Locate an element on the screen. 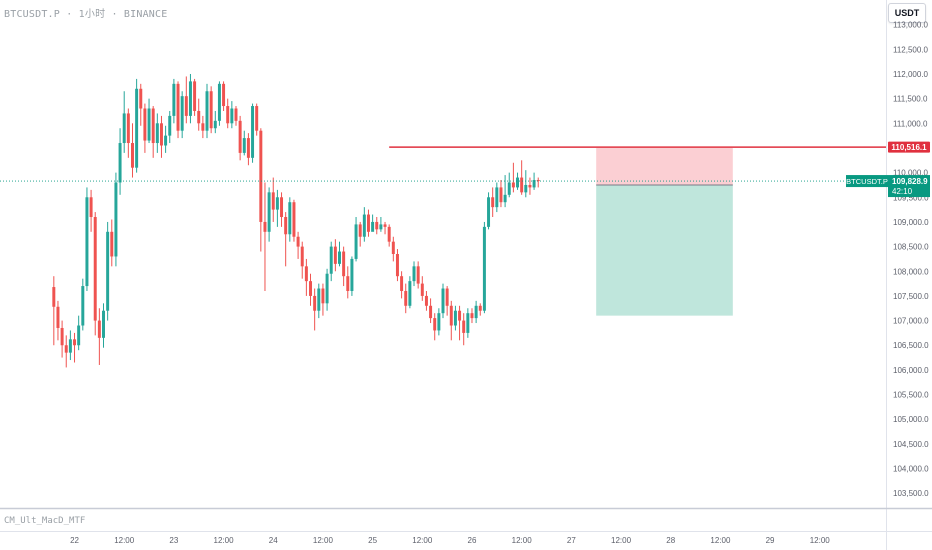 Image resolution: width=932 pixels, height=550 pixels. stop-loss-zone is located at coordinates (664, 166).